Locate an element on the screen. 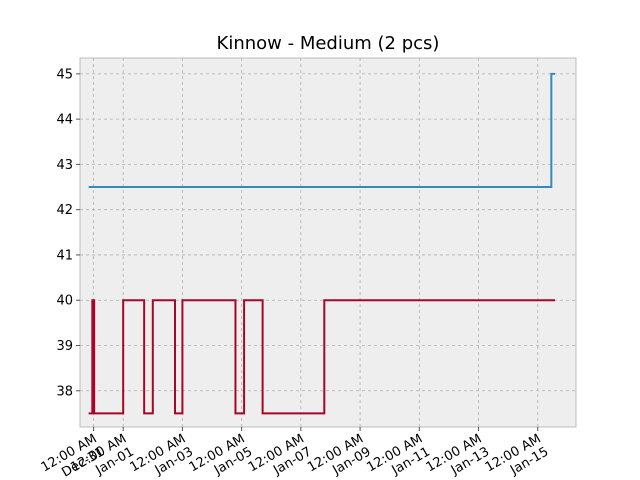 This screenshot has height=480, width=640. y-tick-label: 41 is located at coordinates (64, 255).